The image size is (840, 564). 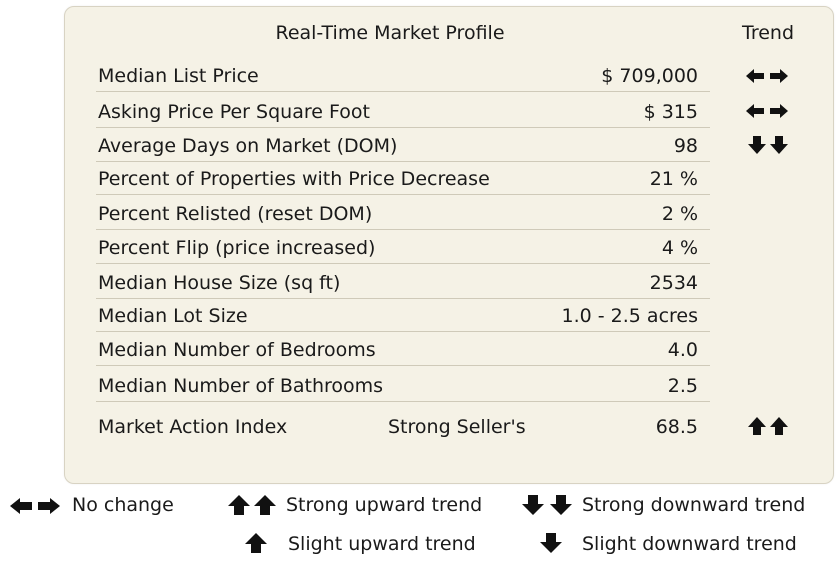 What do you see at coordinates (403, 214) in the screenshot?
I see `table-row: Percent Relisted (reset DOM) 2 %` at bounding box center [403, 214].